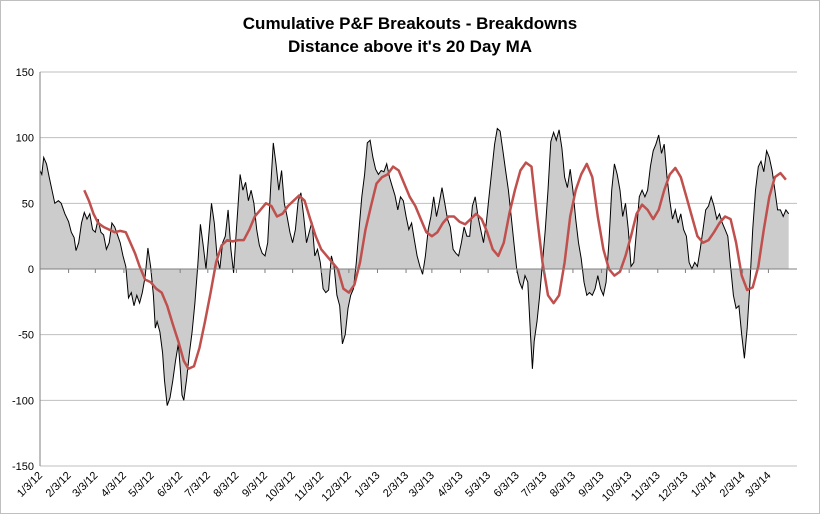 Image resolution: width=820 pixels, height=514 pixels. Describe the element at coordinates (23, 467) in the screenshot. I see `y-tick-label: -150` at that location.